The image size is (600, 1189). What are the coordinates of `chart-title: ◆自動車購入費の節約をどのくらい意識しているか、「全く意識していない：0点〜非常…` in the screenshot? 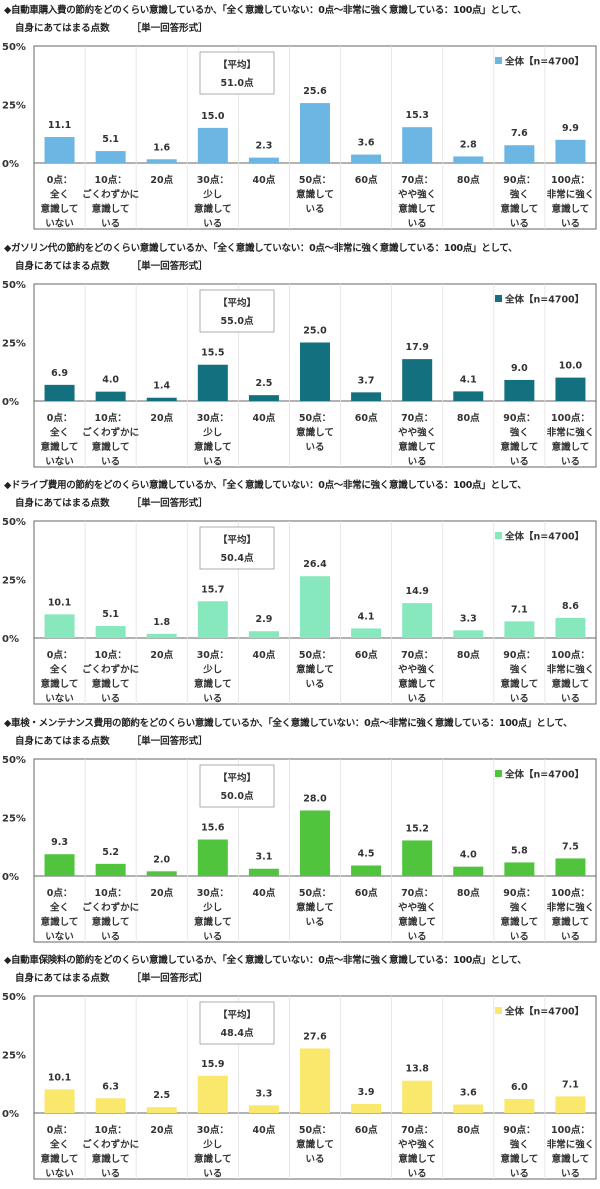 It's located at (265, 10).